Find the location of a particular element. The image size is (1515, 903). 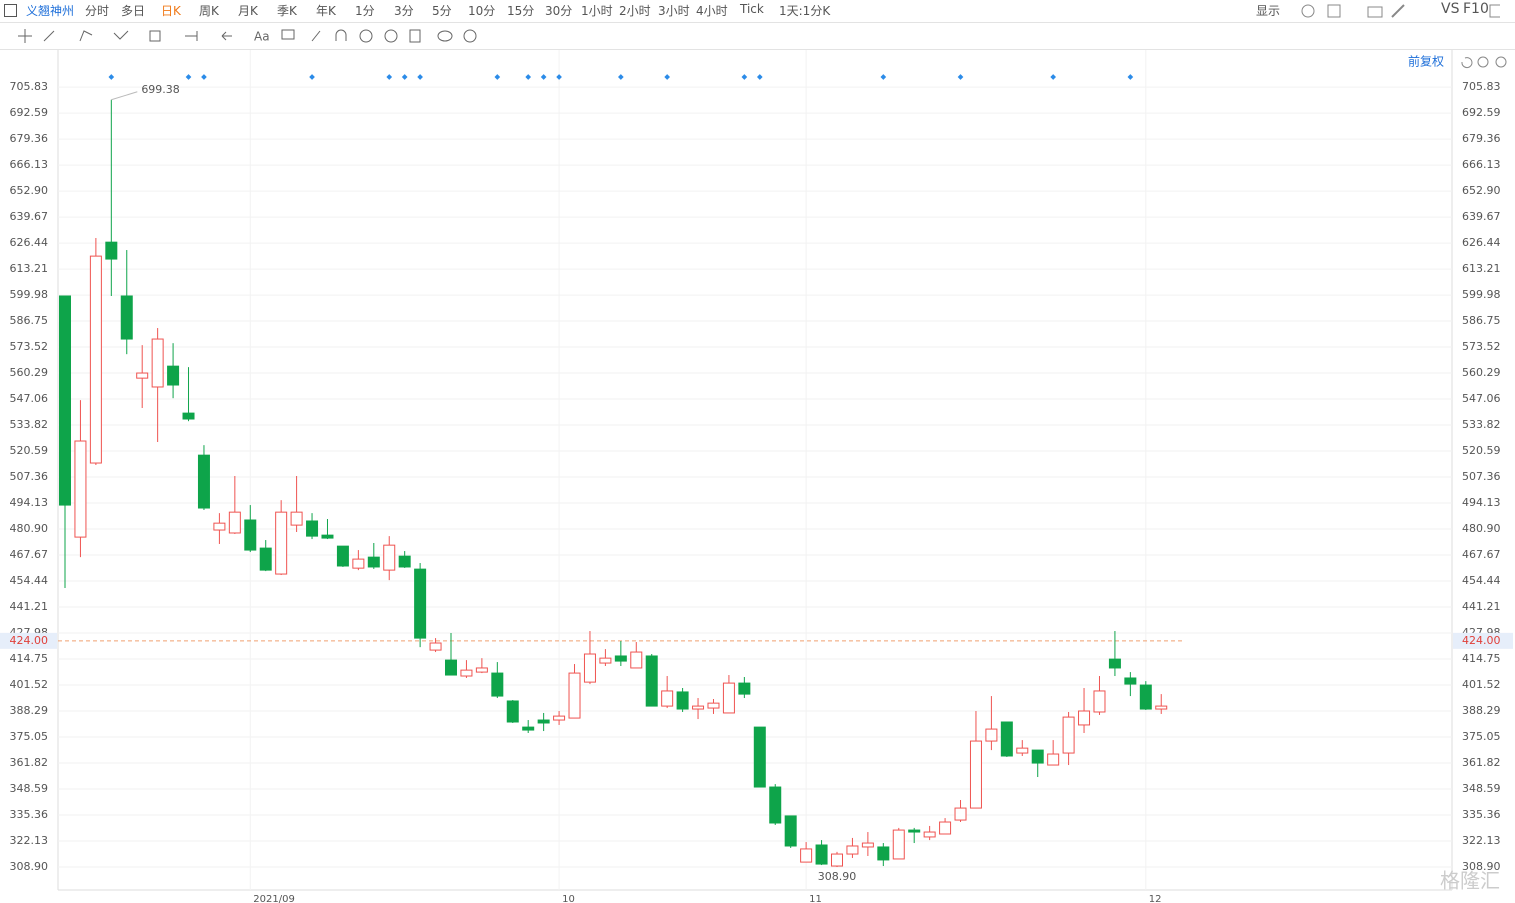

stock-icon is located at coordinates (10, 10).